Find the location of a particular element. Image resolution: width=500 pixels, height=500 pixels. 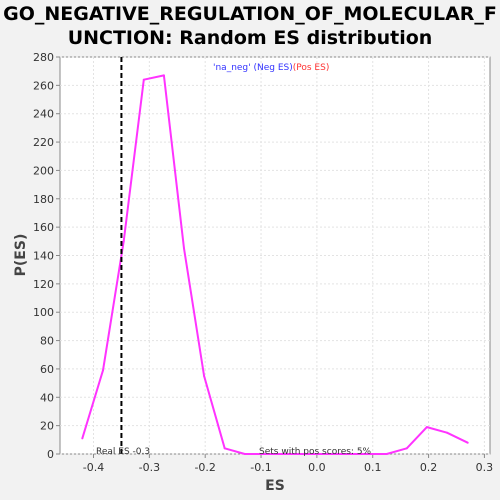

y-tick-label: 220 is located at coordinates (43, 142).